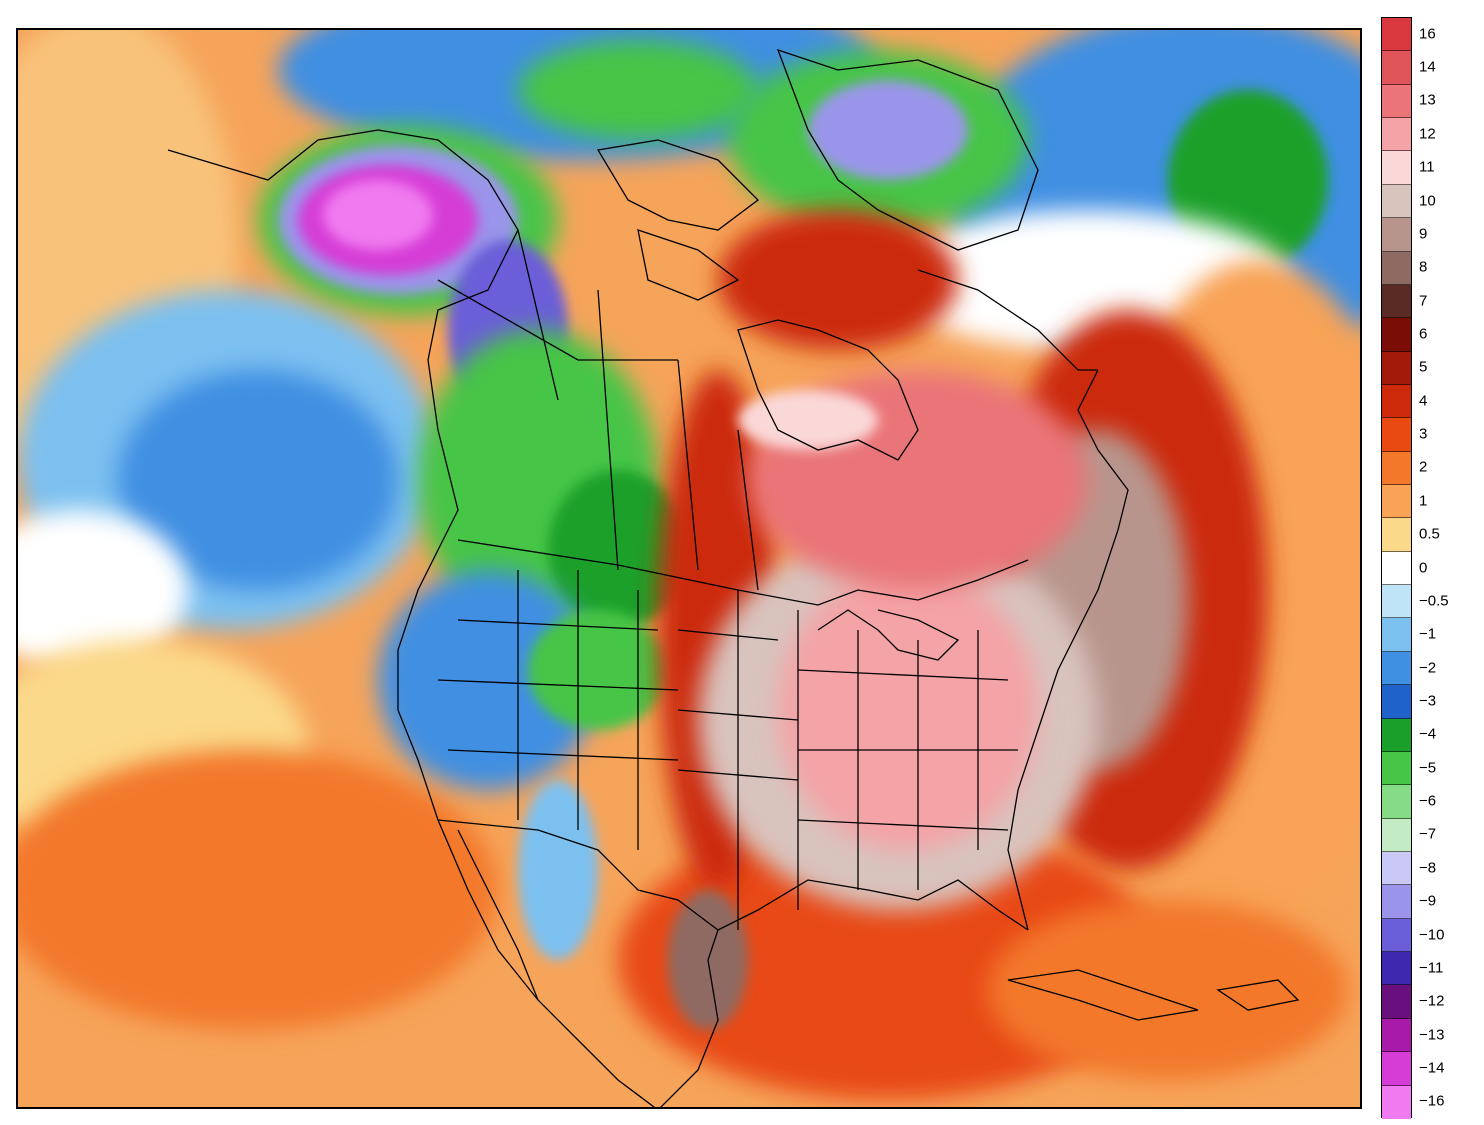  What do you see at coordinates (1428, 701) in the screenshot?
I see `legend-label: −3` at bounding box center [1428, 701].